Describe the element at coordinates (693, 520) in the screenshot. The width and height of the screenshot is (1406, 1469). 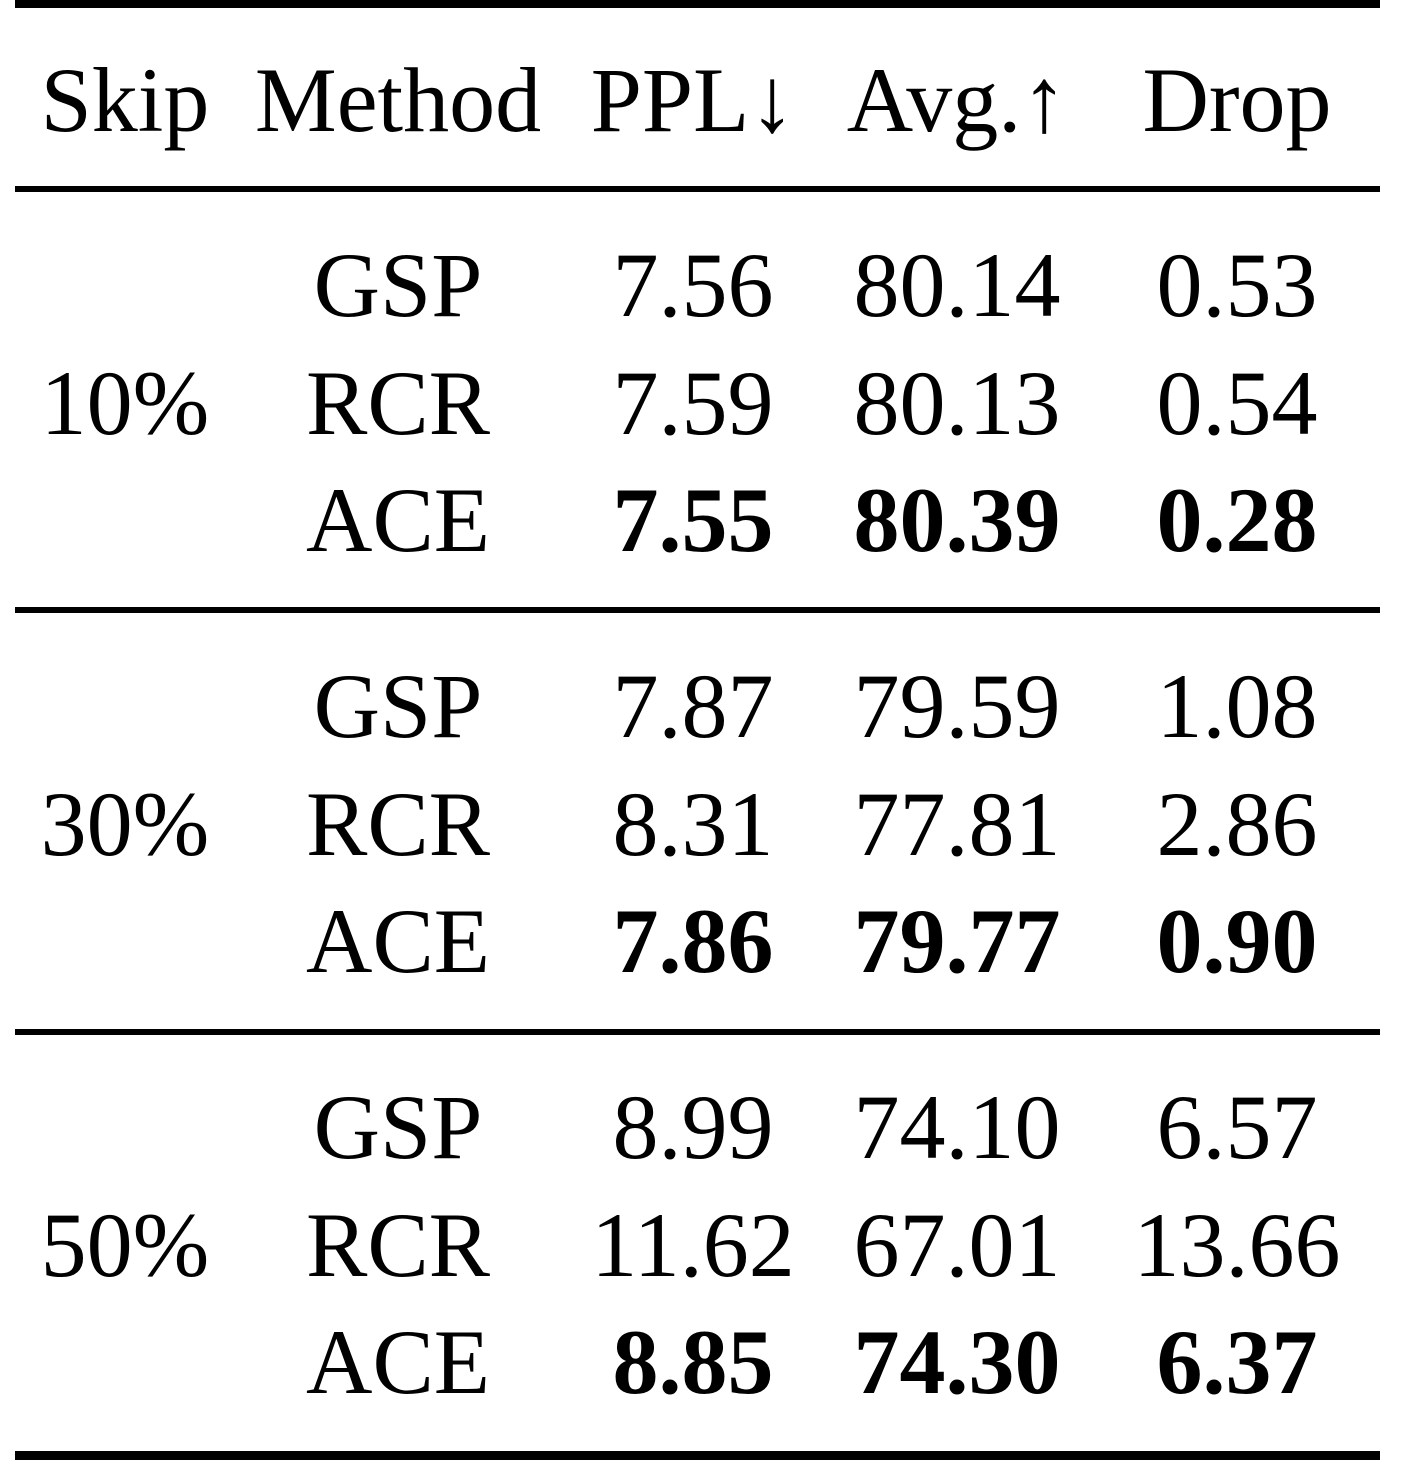
I see `value-cell: 7.55` at that location.